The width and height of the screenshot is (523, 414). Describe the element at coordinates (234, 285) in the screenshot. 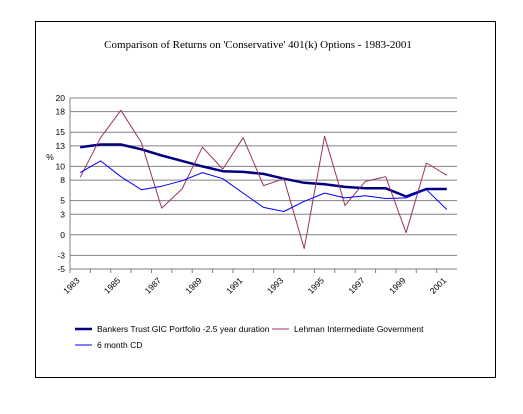

I see `x-tick-label: 1991` at that location.